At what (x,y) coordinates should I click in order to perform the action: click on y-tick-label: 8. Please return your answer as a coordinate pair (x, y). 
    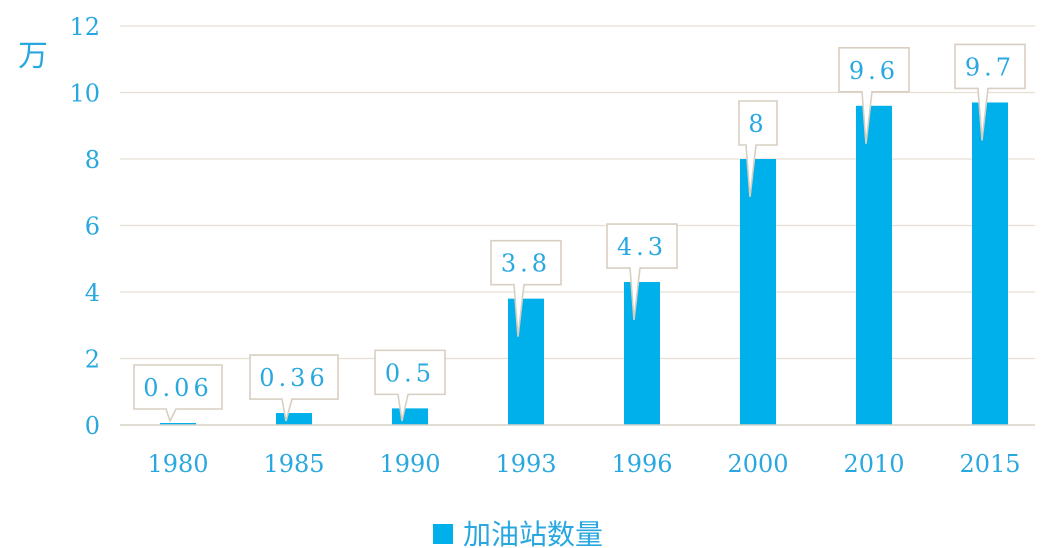
    Looking at the image, I should click on (92, 160).